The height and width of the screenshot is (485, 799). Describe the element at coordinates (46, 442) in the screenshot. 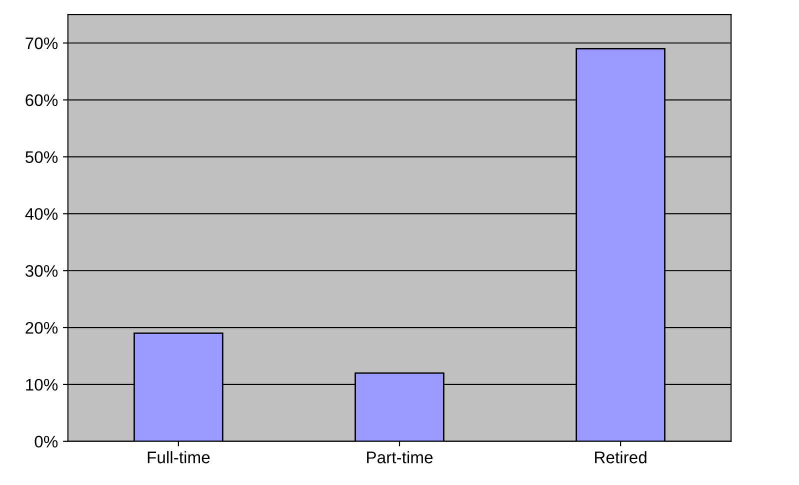

I see `y-tick-label: 0%` at that location.